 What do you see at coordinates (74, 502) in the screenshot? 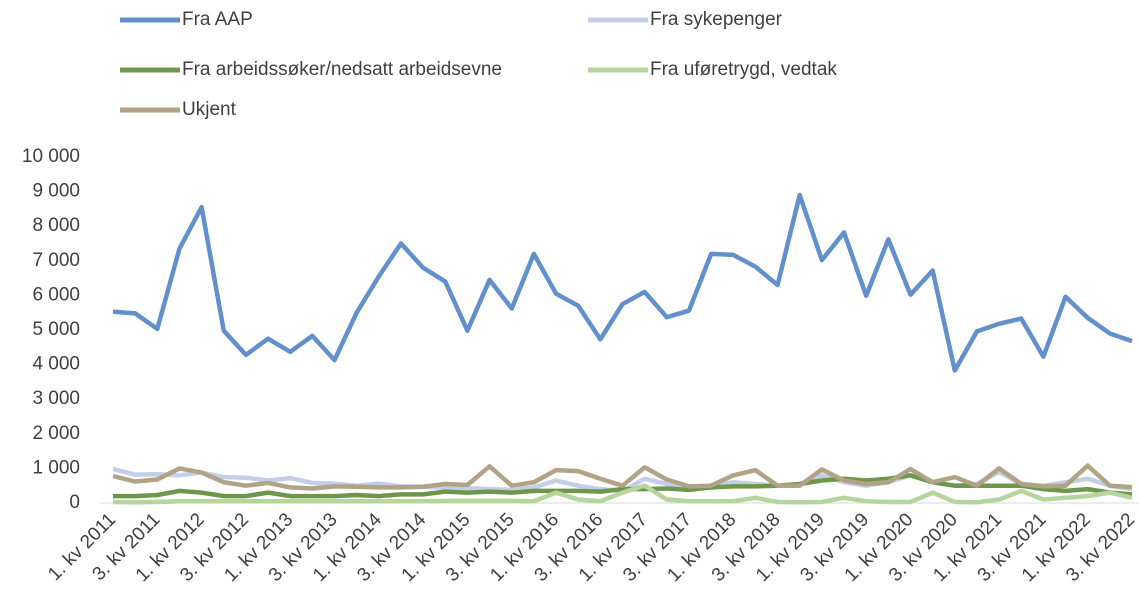
I see `y-tick-label: 0` at bounding box center [74, 502].